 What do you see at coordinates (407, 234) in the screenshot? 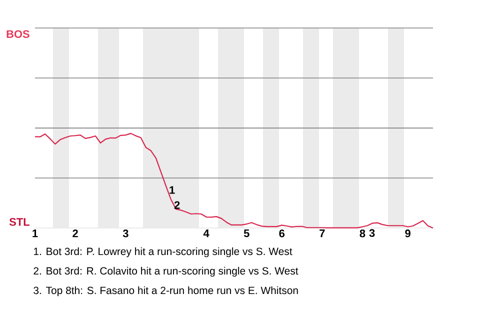
I see `x-tick-label: 9` at bounding box center [407, 234].